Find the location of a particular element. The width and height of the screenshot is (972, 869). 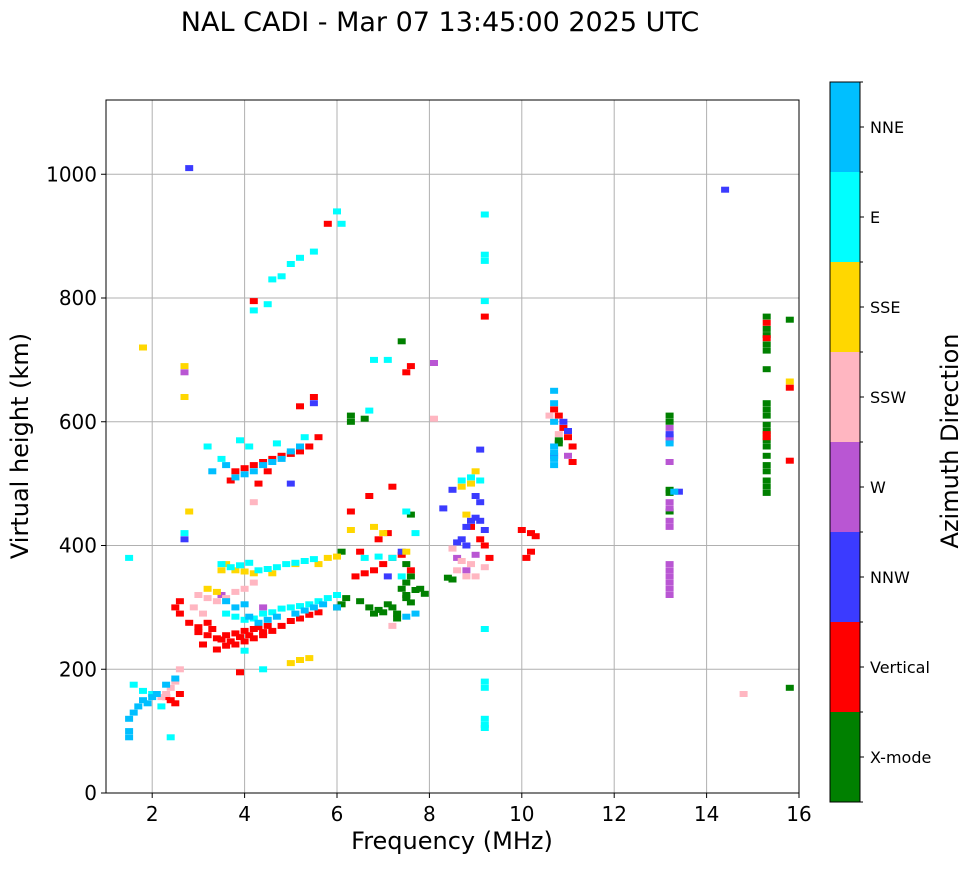

x-tick-label: 6 is located at coordinates (337, 814).